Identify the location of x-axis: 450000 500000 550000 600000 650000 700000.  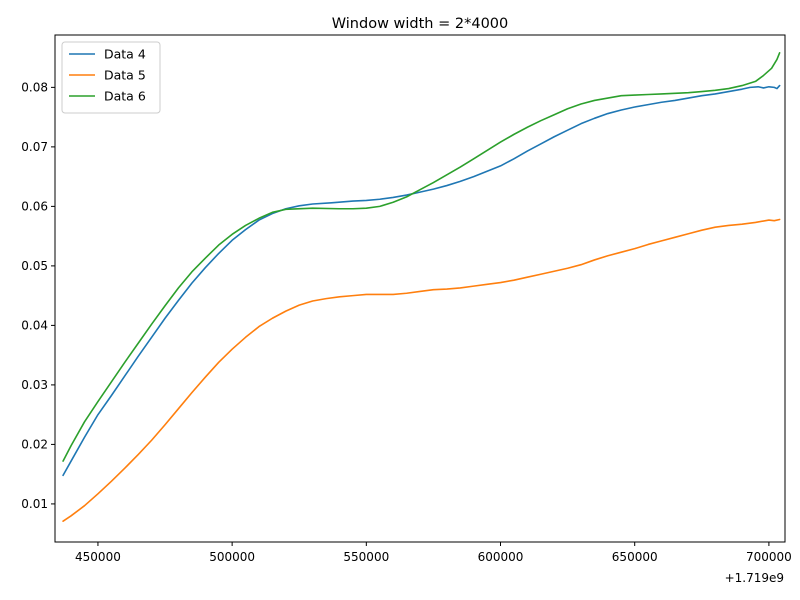
(433, 553).